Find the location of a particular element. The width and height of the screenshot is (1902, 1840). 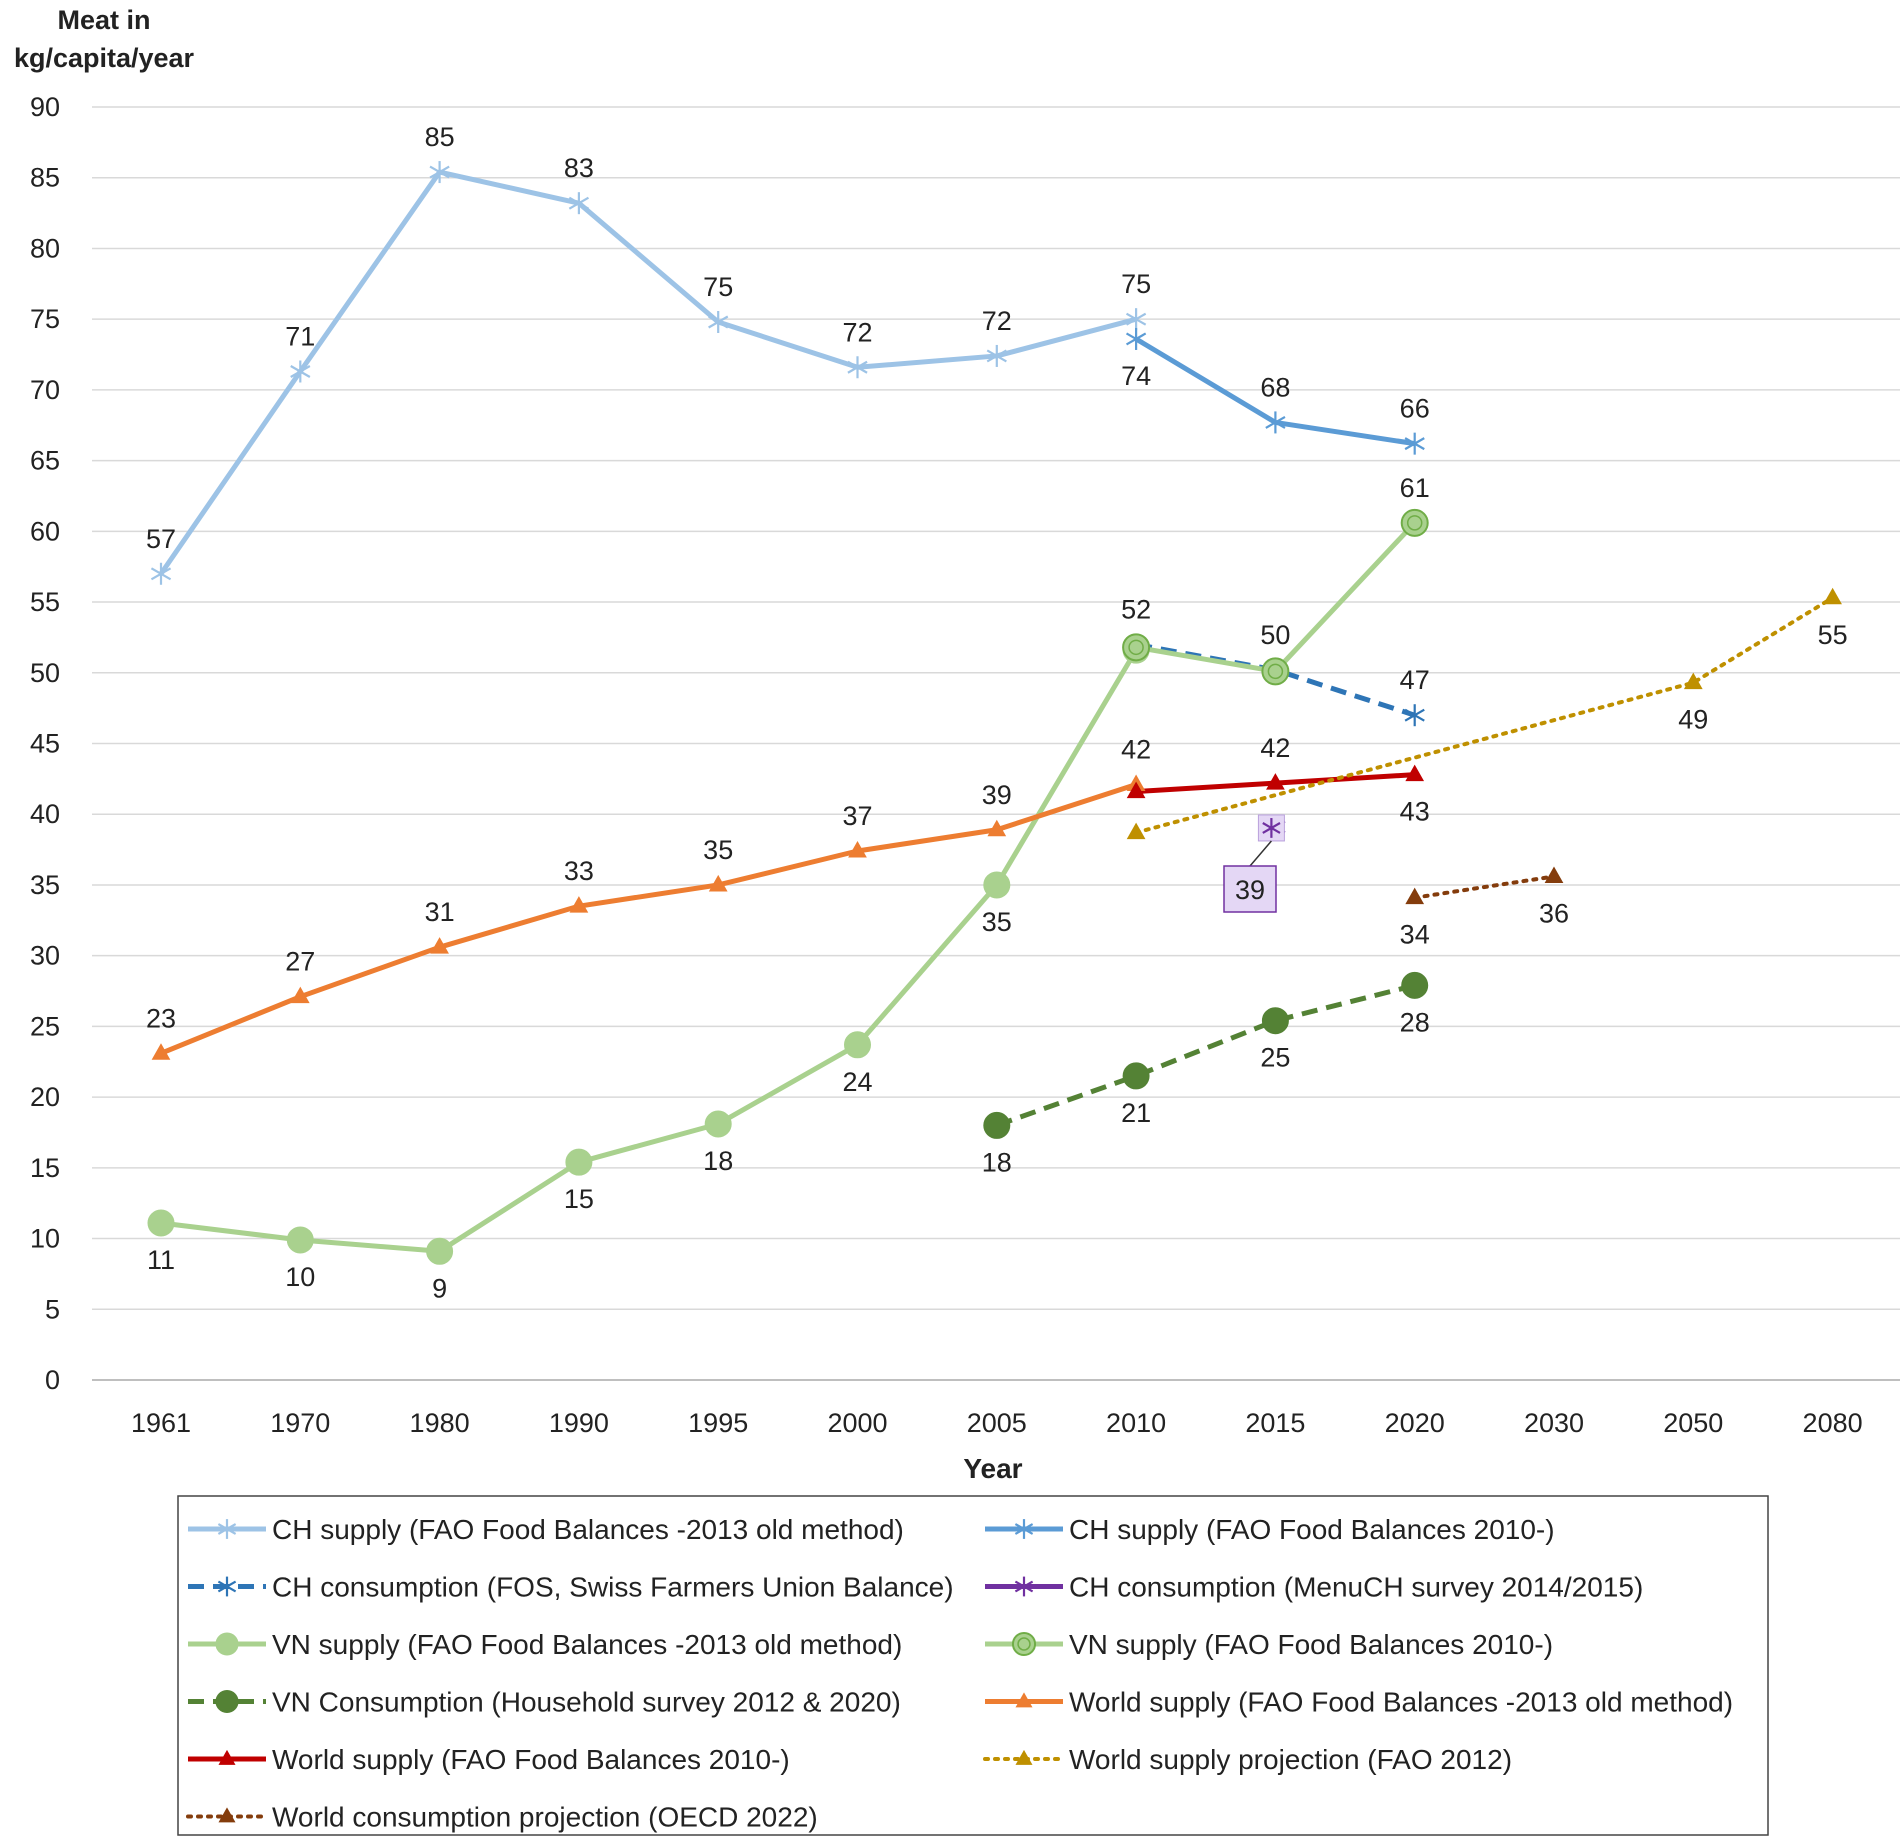

data-label: 85 is located at coordinates (440, 137).